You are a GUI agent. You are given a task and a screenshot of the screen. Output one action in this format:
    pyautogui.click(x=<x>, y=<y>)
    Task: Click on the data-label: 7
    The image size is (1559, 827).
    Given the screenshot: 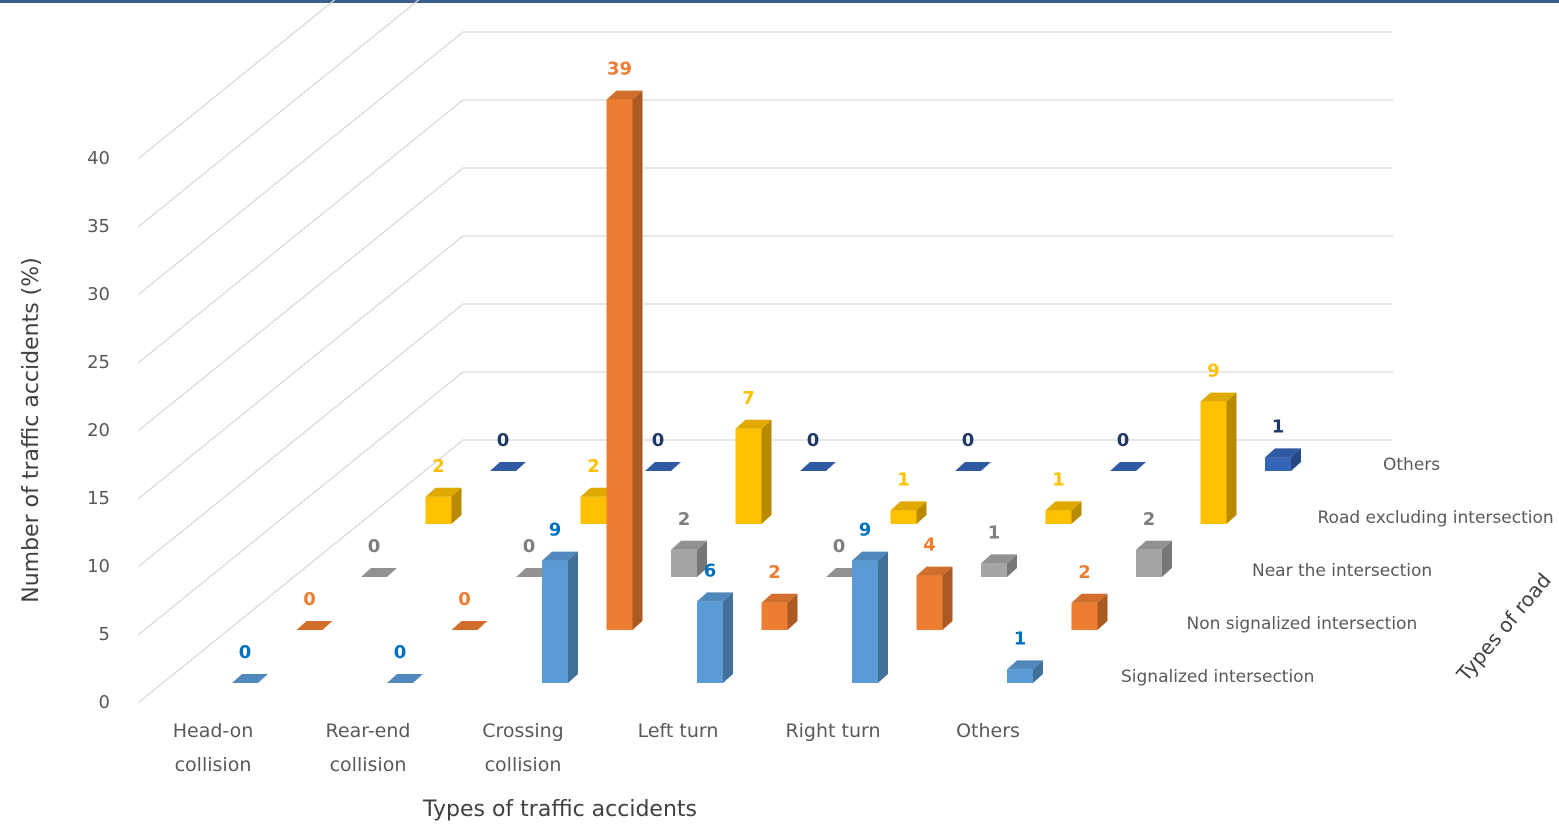 What is the action you would take?
    pyautogui.click(x=748, y=398)
    